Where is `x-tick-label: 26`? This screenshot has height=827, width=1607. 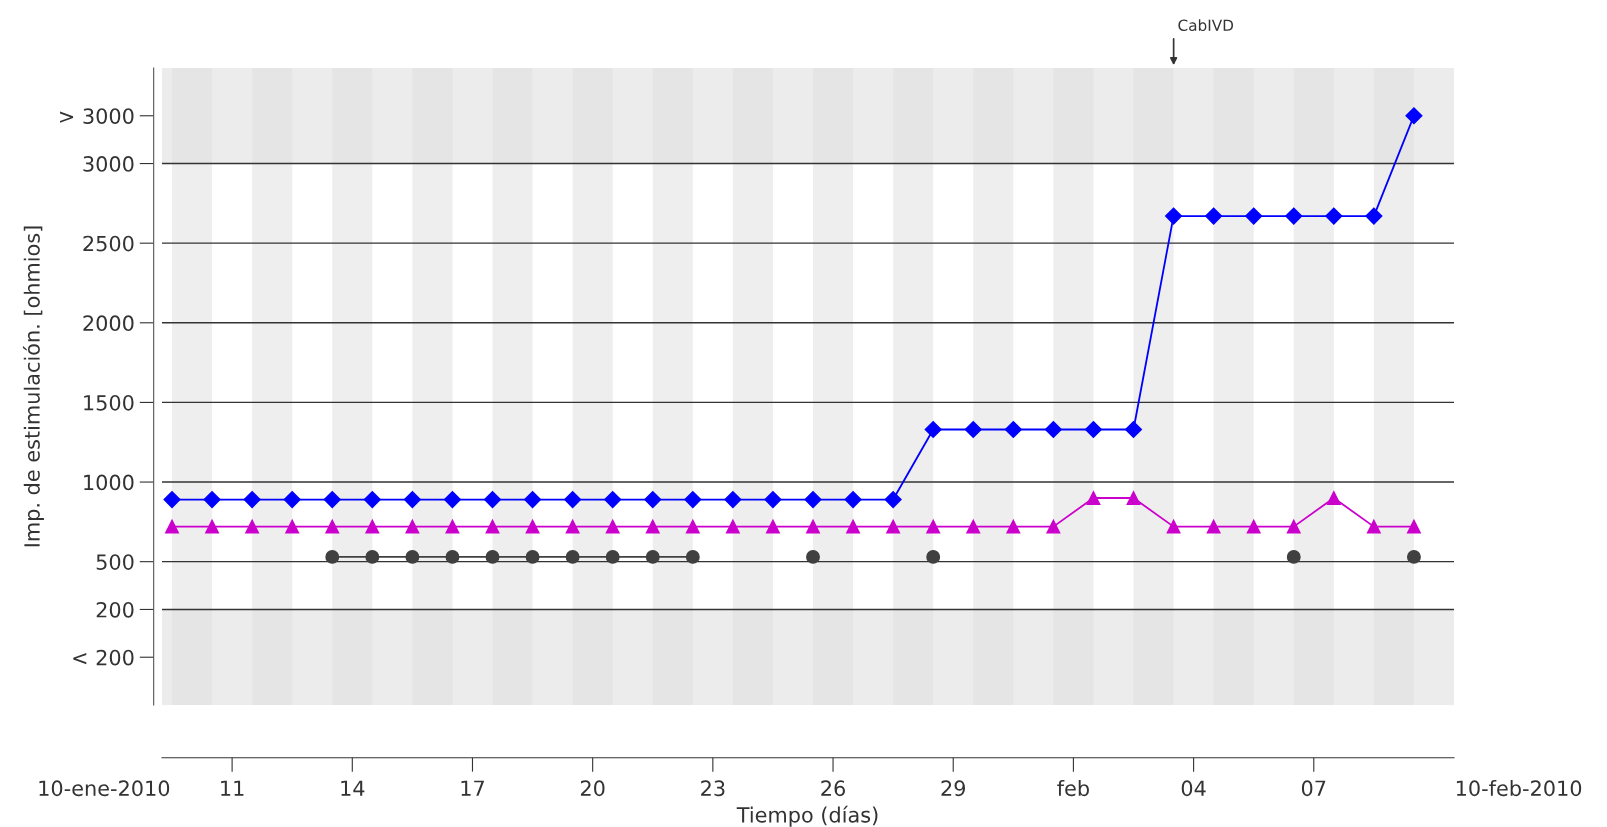 x-tick-label: 26 is located at coordinates (833, 788).